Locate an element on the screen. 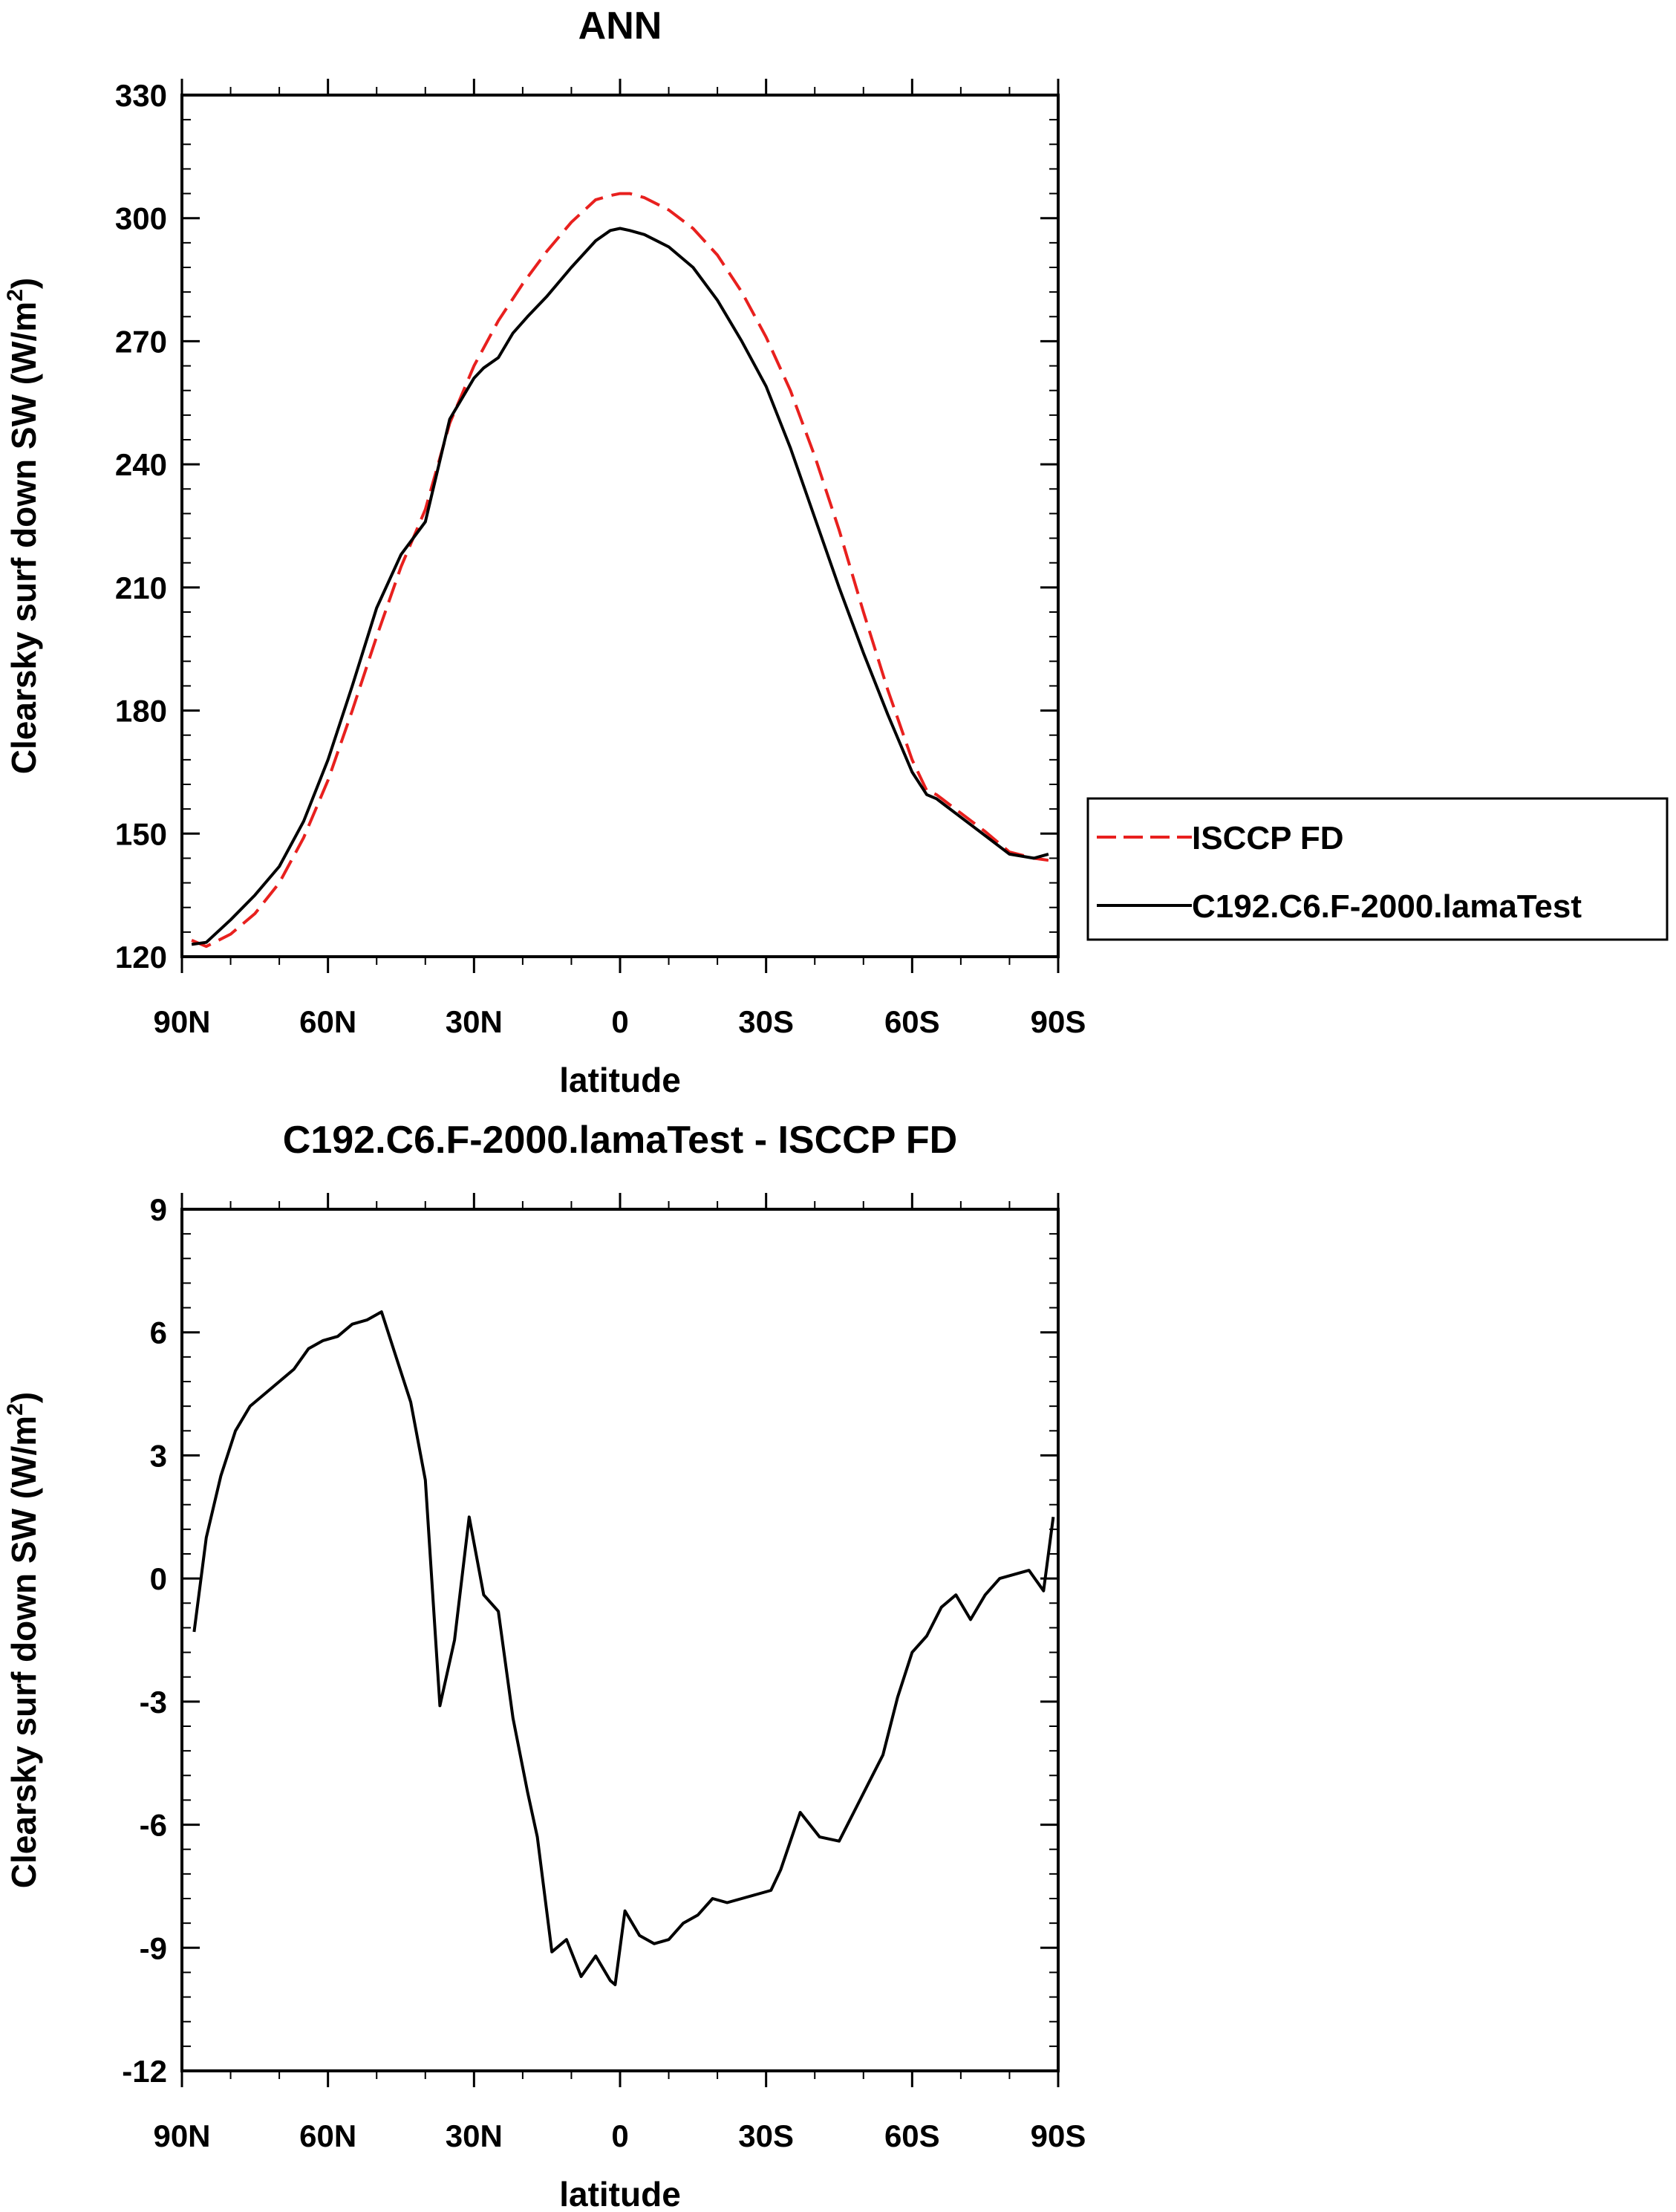 The image size is (1676, 2212). y-tick-label: 270 is located at coordinates (141, 342).